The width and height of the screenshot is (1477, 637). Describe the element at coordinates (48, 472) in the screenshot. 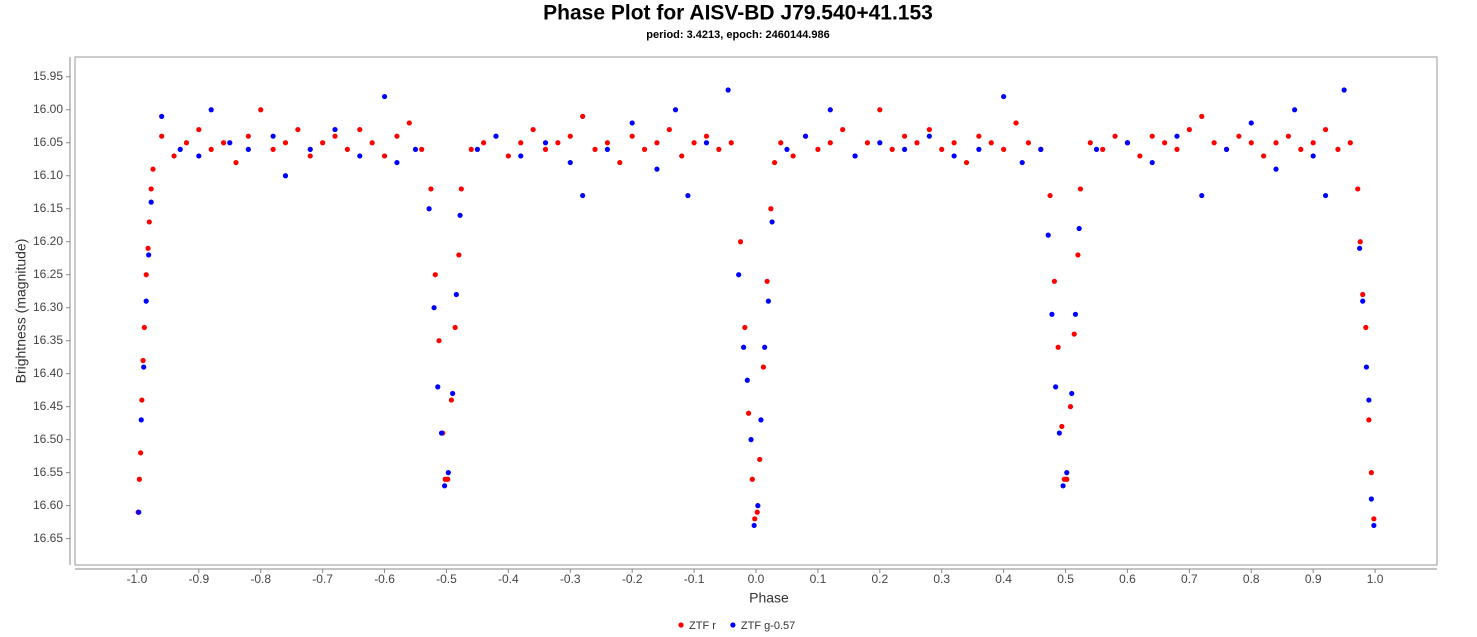

I see `y-tick-label: 16.55` at that location.